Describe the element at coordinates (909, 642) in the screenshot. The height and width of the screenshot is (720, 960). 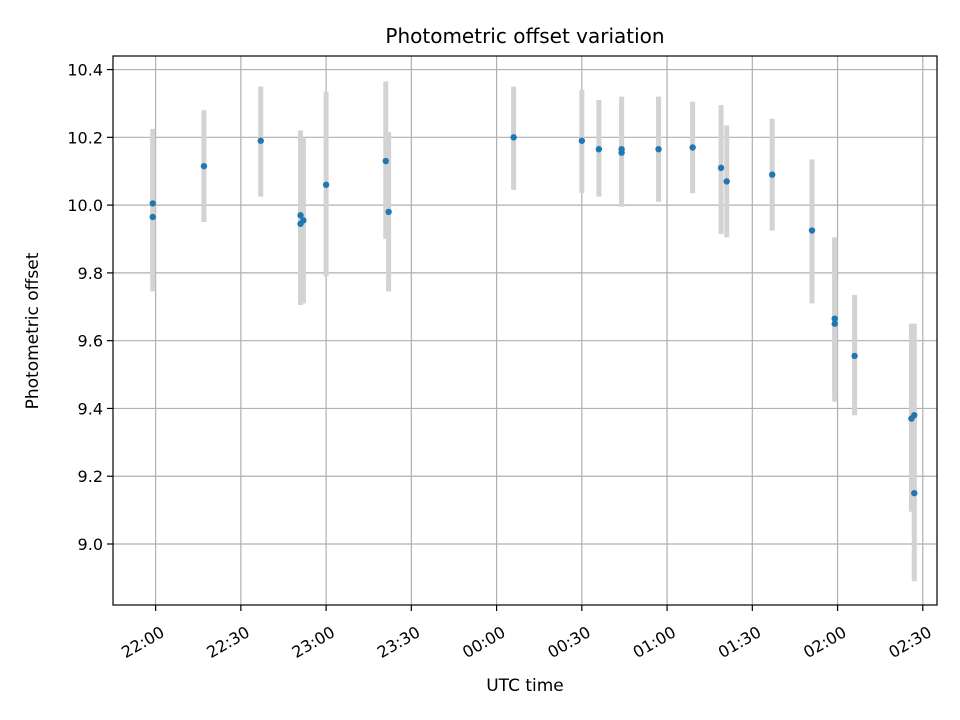
I see `x-tick-label: 02:30` at that location.